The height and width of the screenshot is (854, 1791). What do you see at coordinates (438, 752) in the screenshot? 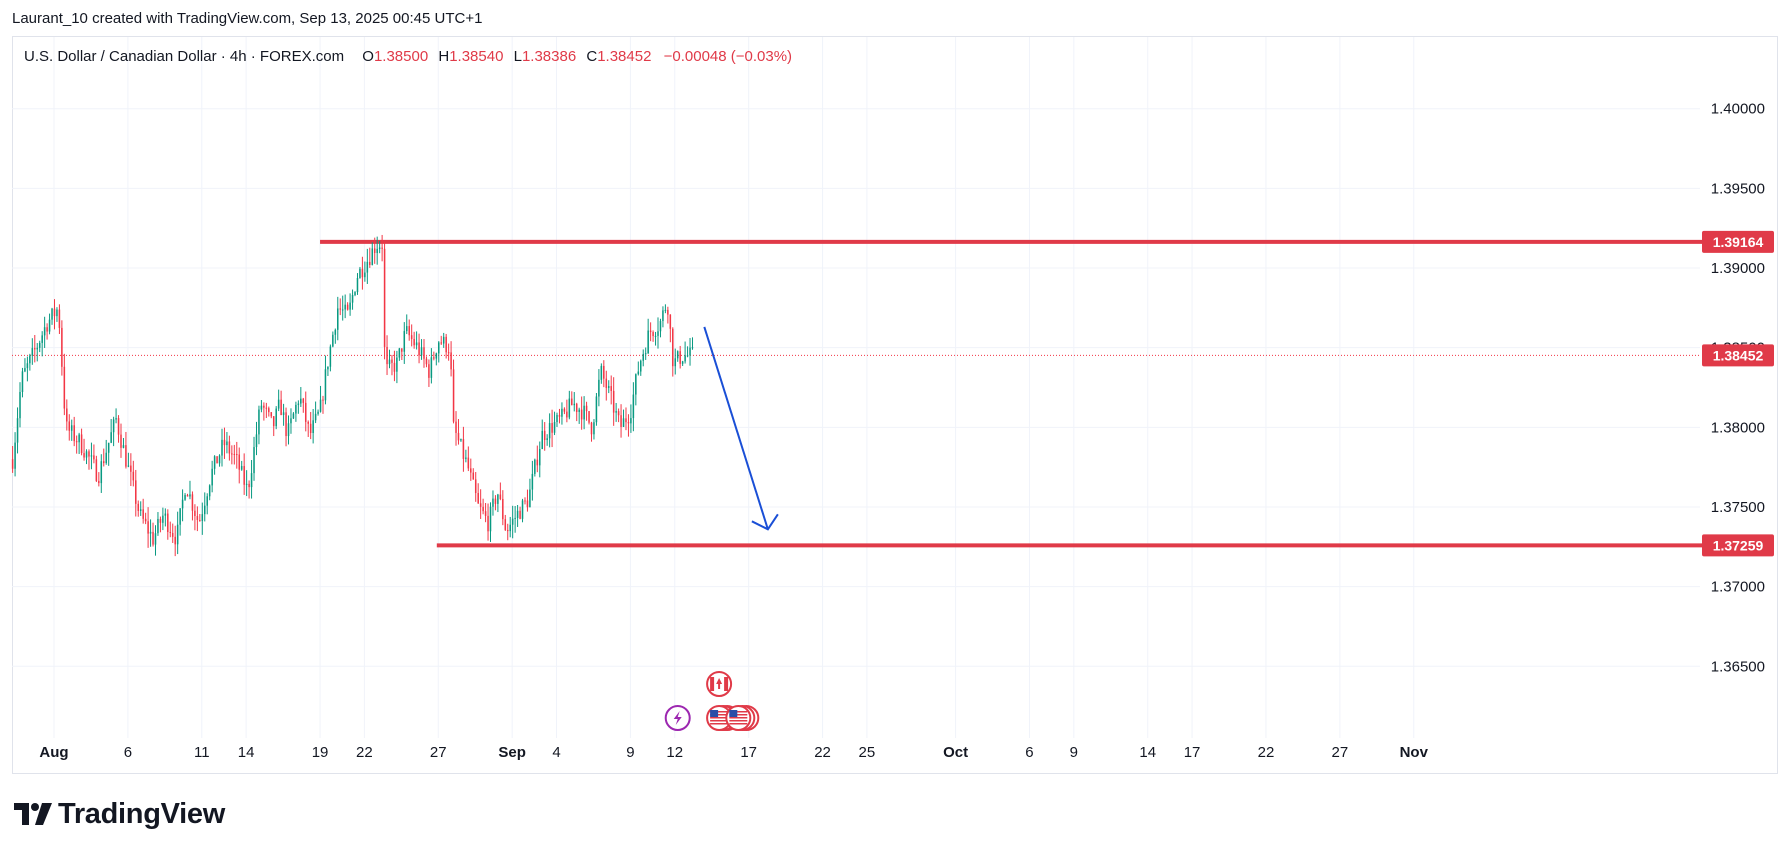
I see `time-tick-label: 27` at bounding box center [438, 752].